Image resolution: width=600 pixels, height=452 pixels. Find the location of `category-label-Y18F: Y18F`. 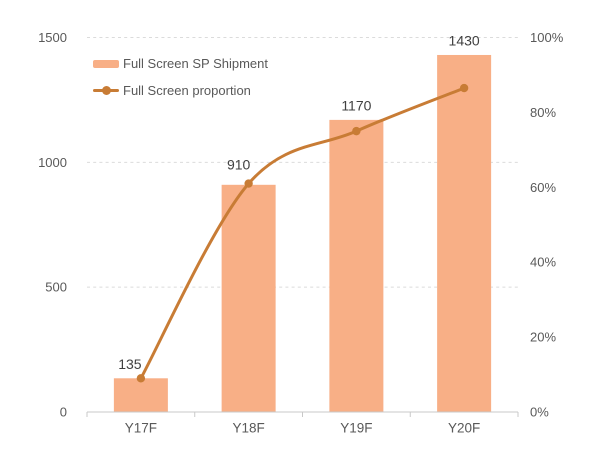

category-label-Y18F: Y18F is located at coordinates (248, 428).